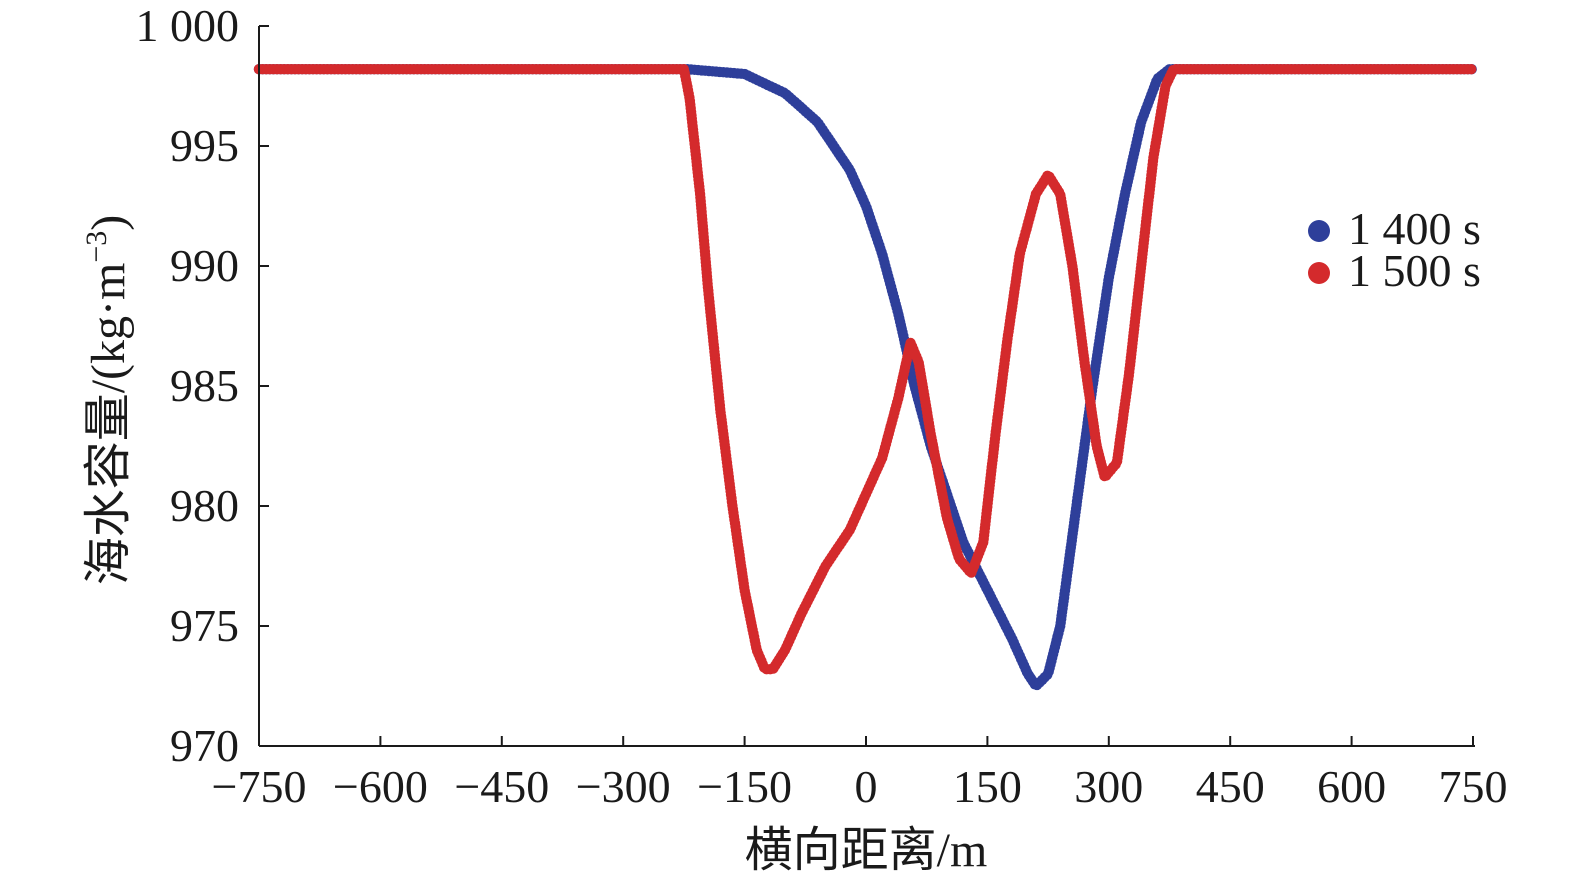 The image size is (1575, 886). What do you see at coordinates (1319, 273) in the screenshot?
I see `legend-marker-1500s` at bounding box center [1319, 273].